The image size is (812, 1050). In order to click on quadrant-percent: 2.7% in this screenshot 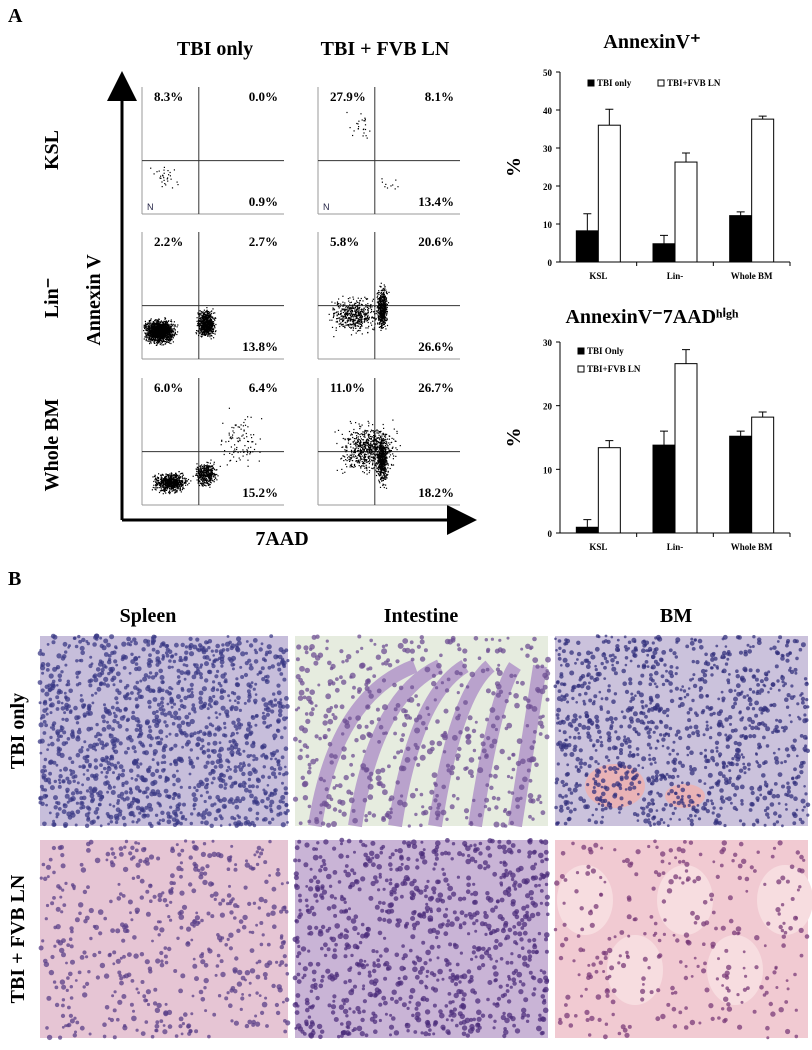, I will do `click(263, 241)`.